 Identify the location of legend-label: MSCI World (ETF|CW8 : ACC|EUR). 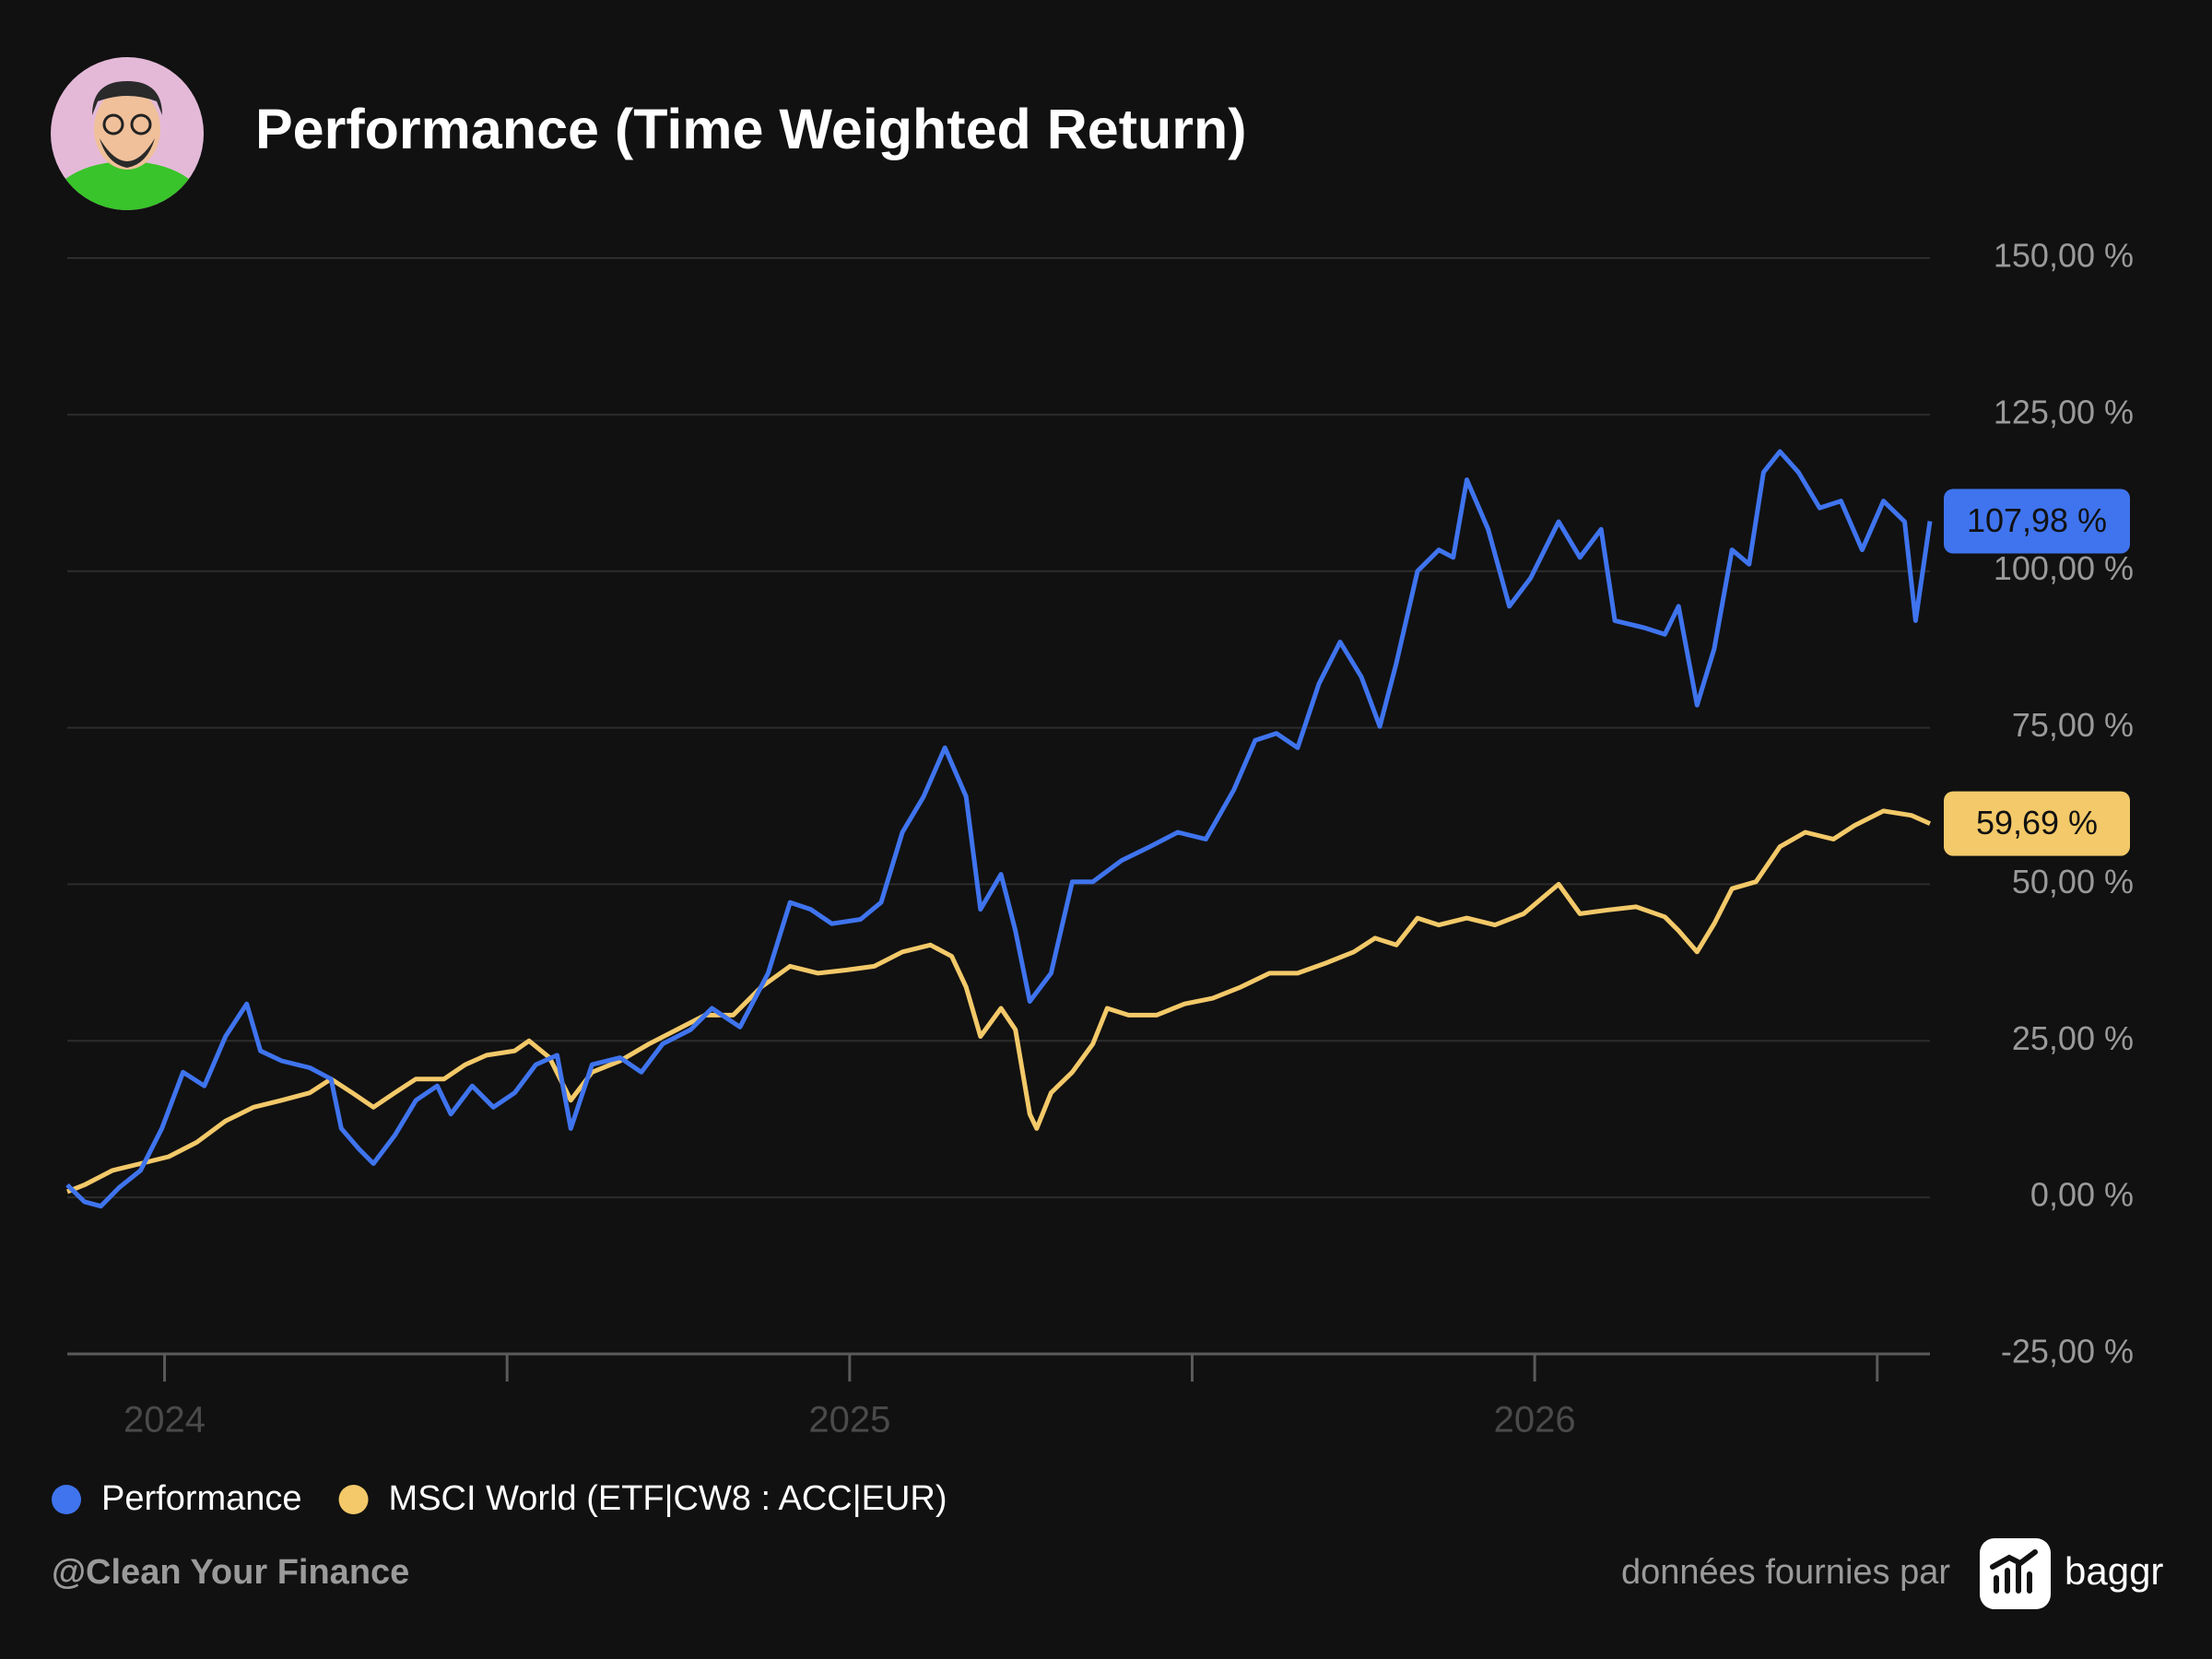
(668, 1498).